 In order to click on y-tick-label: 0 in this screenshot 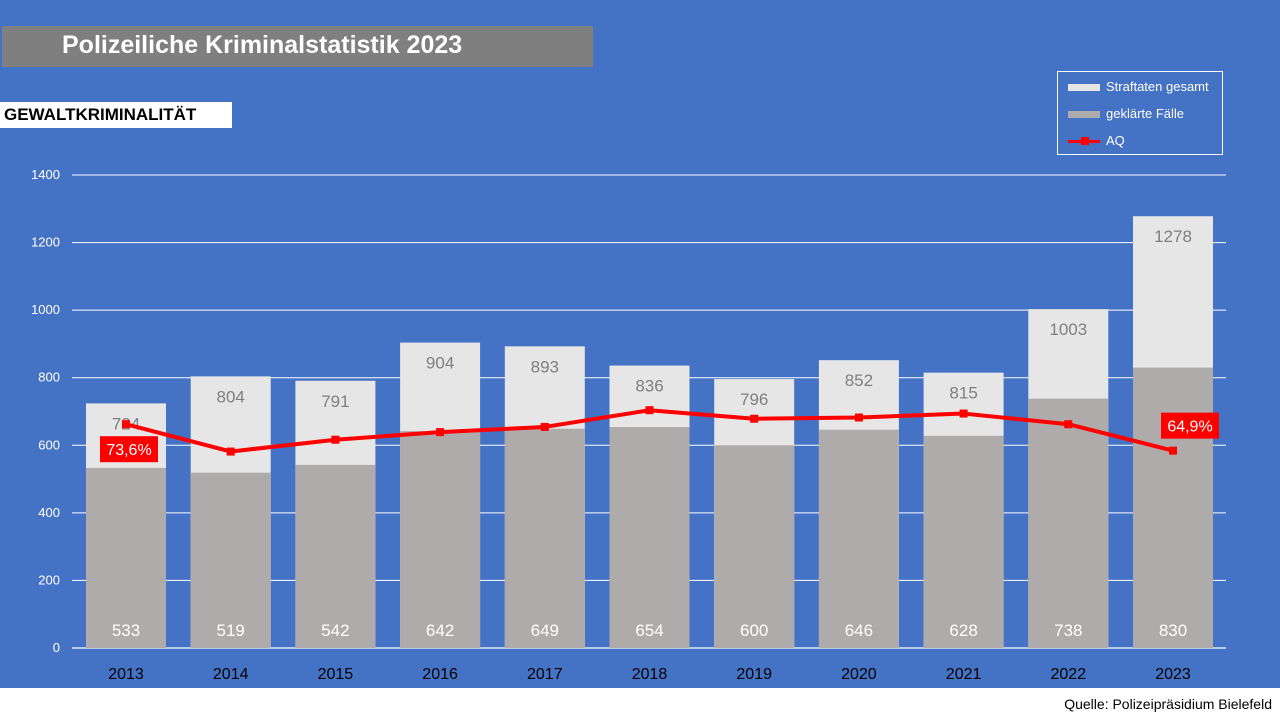, I will do `click(56, 647)`.